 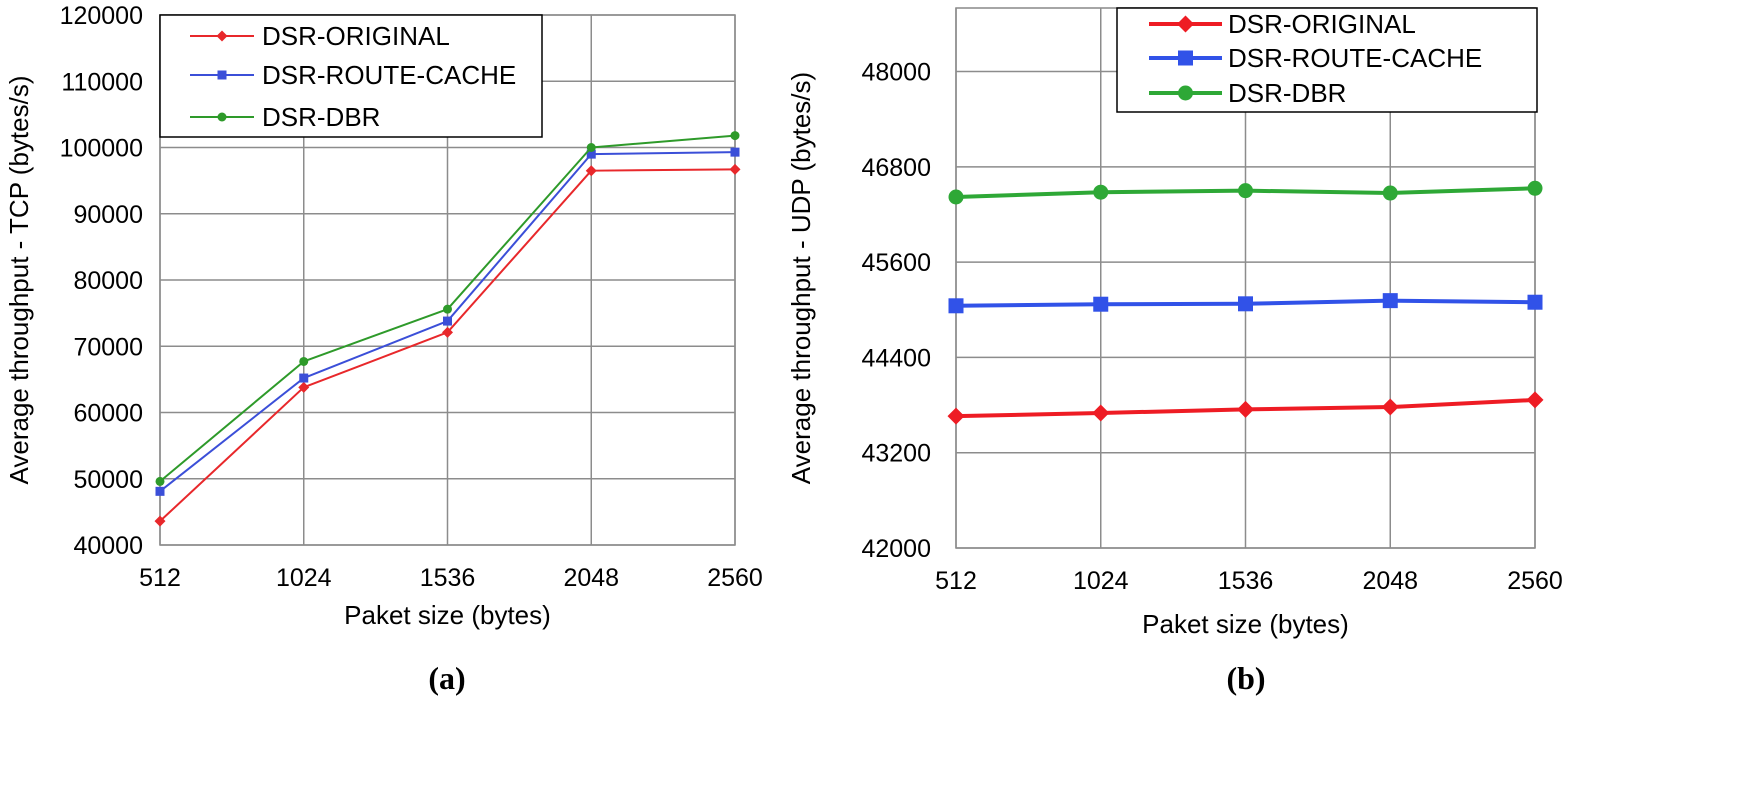 I want to click on y-tick-label: 50000, so click(x=108, y=480).